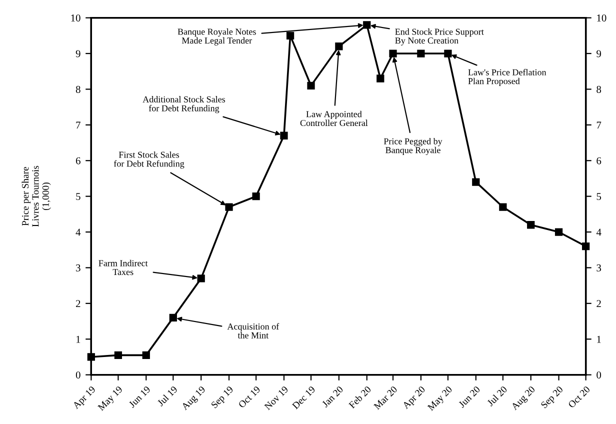 Image resolution: width=616 pixels, height=424 pixels. Describe the element at coordinates (167, 396) in the screenshot. I see `x-tick-label: Jul 19` at that location.